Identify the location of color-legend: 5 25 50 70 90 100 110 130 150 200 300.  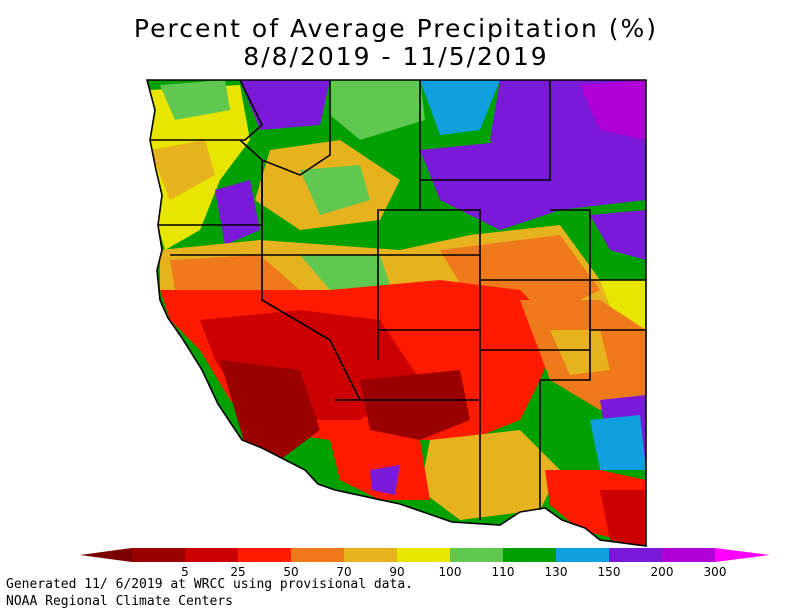
(425, 563).